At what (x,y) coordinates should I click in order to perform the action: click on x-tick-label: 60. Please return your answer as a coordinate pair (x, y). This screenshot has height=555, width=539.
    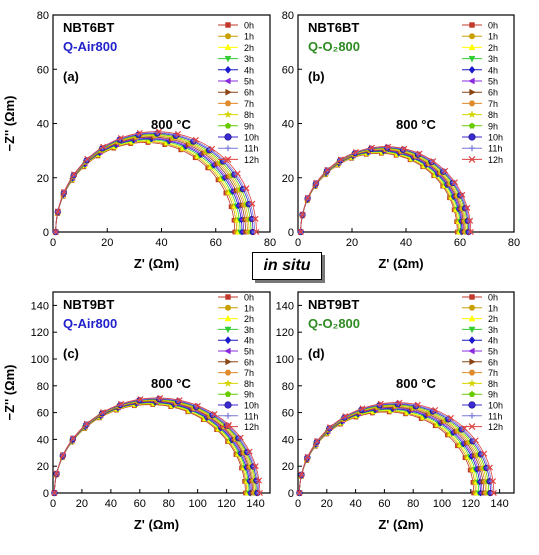
    Looking at the image, I should click on (460, 243).